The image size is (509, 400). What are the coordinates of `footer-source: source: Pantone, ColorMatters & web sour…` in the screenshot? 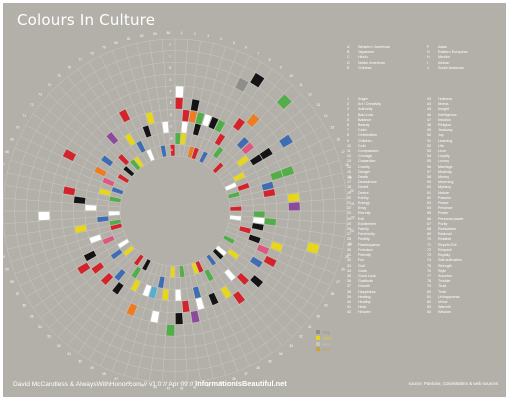 It's located at (453, 383).